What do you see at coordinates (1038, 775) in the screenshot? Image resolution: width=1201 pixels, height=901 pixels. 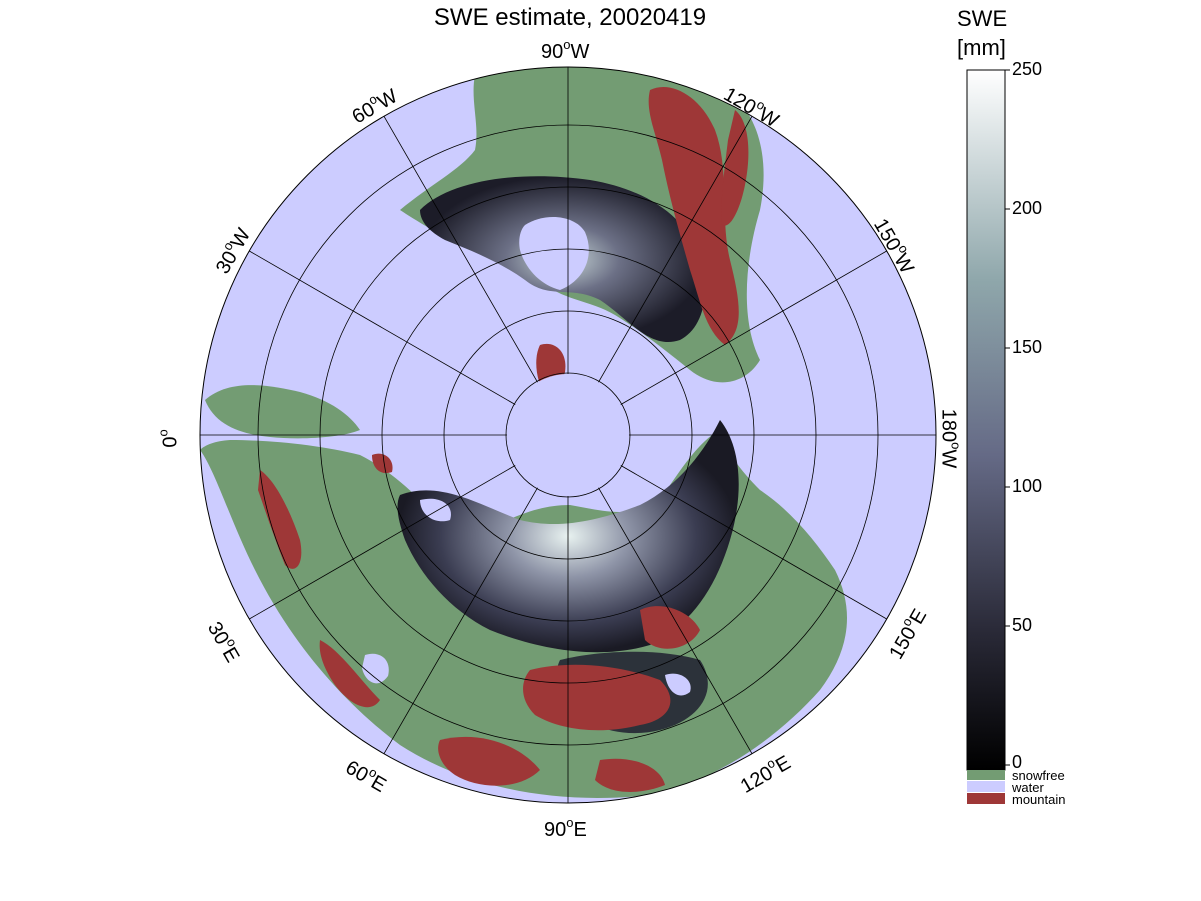 I see `colorbar-label-snowfree: snowfree` at bounding box center [1038, 775].